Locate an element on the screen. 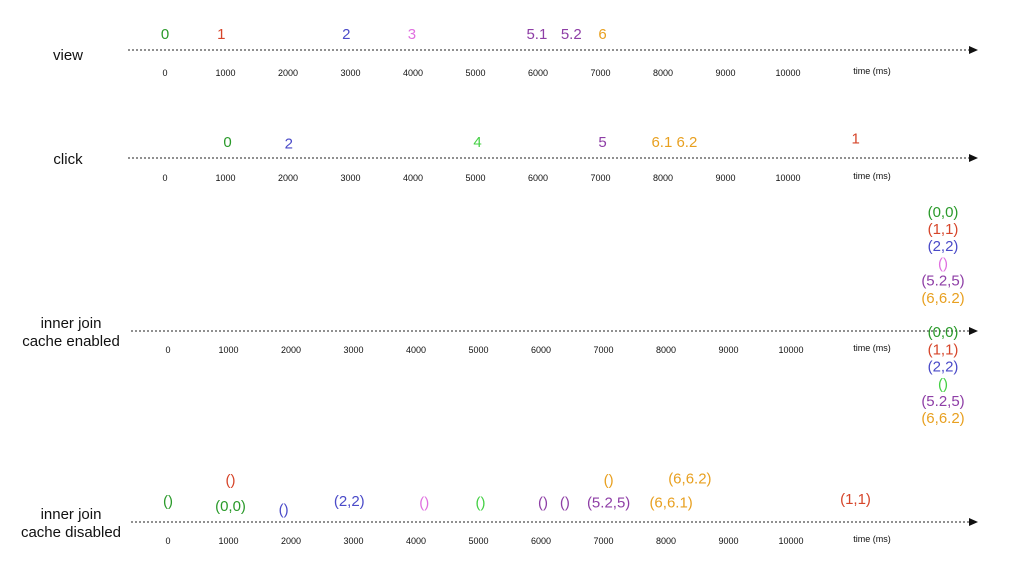 Image resolution: width=1010 pixels, height=584 pixels. event-label: (6,6.1) is located at coordinates (670, 503).